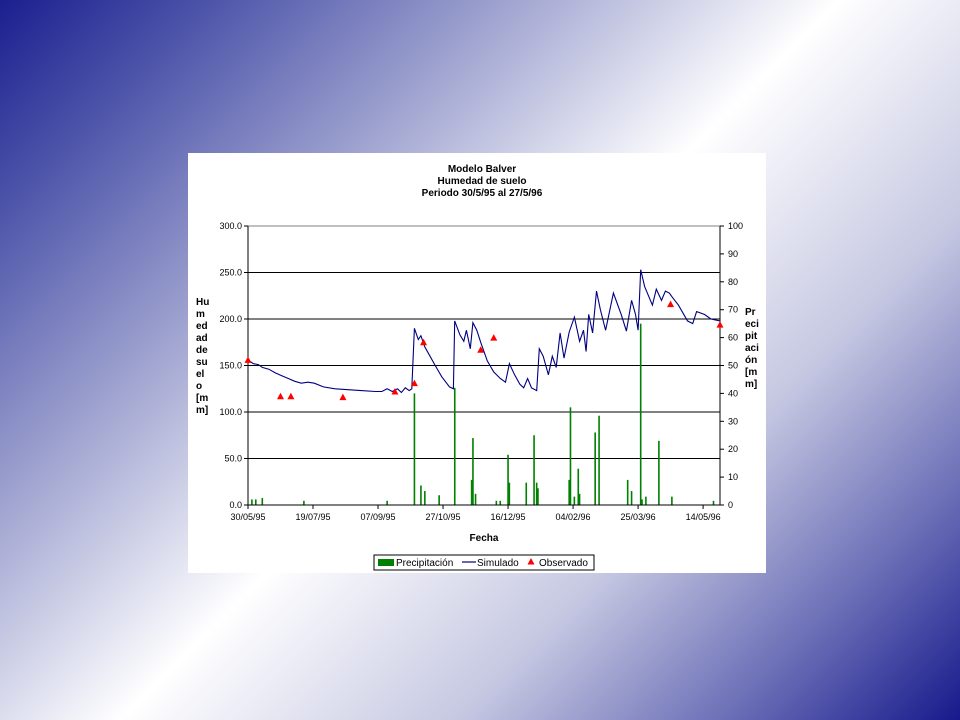 Image resolution: width=960 pixels, height=720 pixels. I want to click on y-axis-label-line: de, so click(202, 350).